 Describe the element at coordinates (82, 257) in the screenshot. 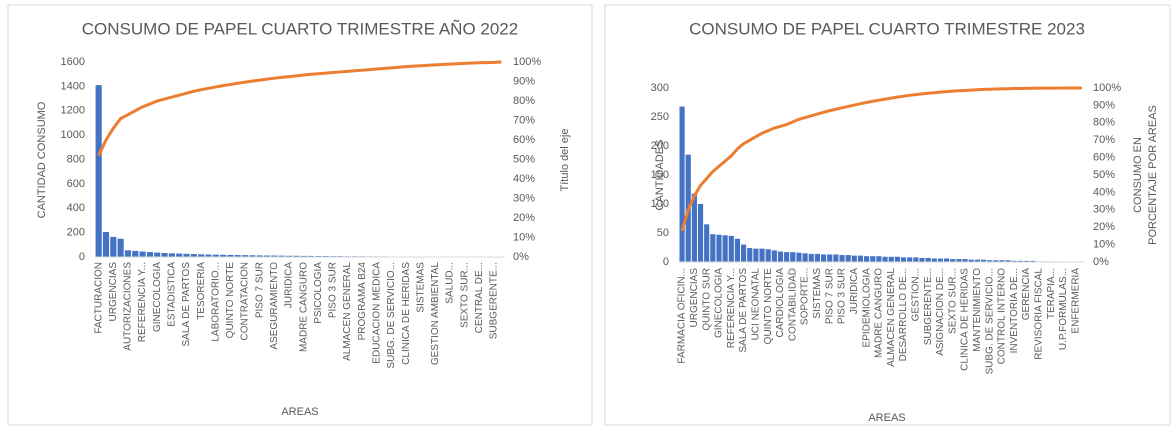

I see `y-tick-label: 0` at that location.